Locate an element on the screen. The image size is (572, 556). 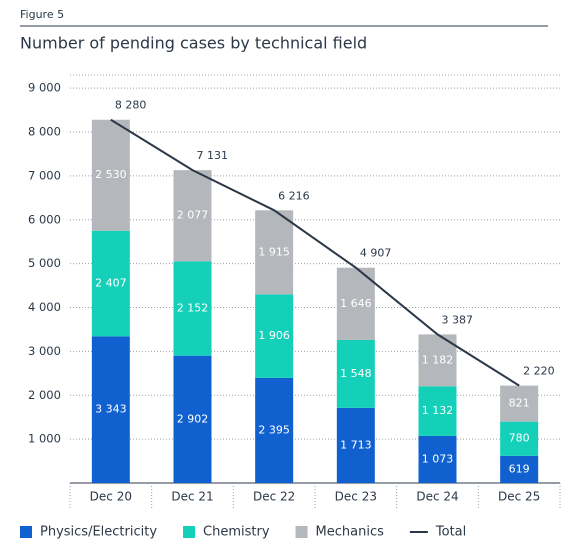
figure-label: Figure 5 is located at coordinates (42, 14).